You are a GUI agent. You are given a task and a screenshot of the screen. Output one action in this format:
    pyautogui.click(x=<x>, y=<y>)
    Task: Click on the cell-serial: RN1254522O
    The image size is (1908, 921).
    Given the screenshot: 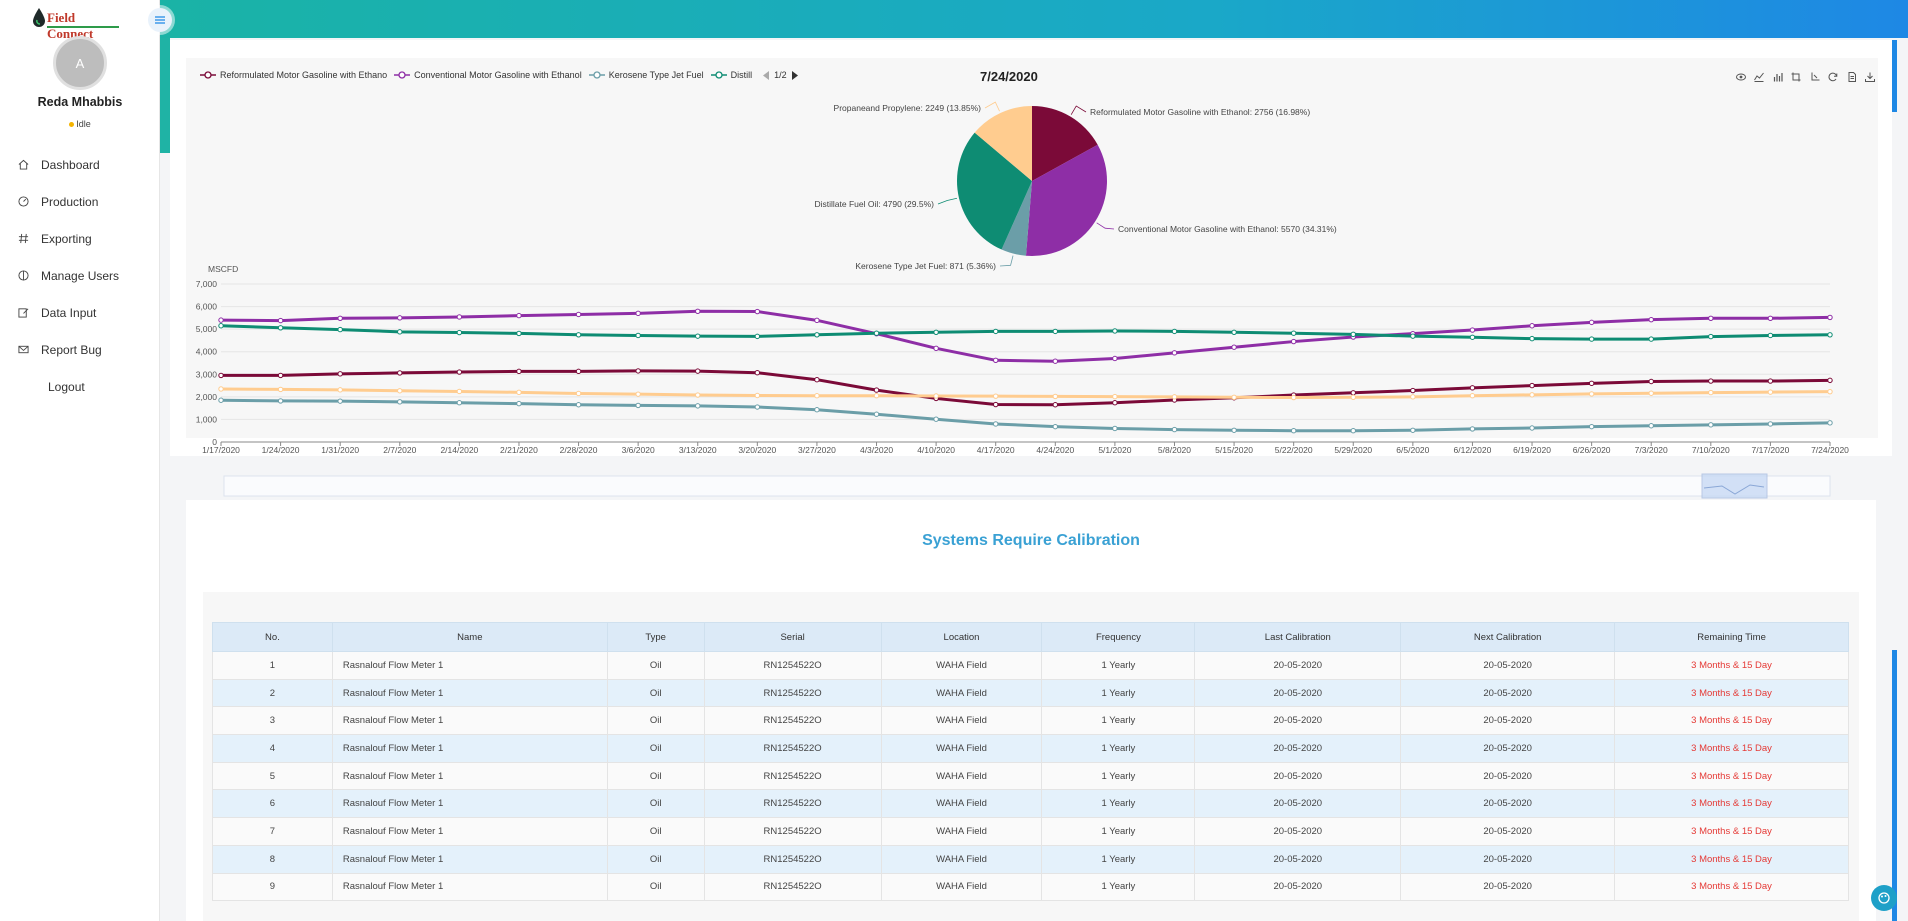 What is the action you would take?
    pyautogui.click(x=792, y=804)
    